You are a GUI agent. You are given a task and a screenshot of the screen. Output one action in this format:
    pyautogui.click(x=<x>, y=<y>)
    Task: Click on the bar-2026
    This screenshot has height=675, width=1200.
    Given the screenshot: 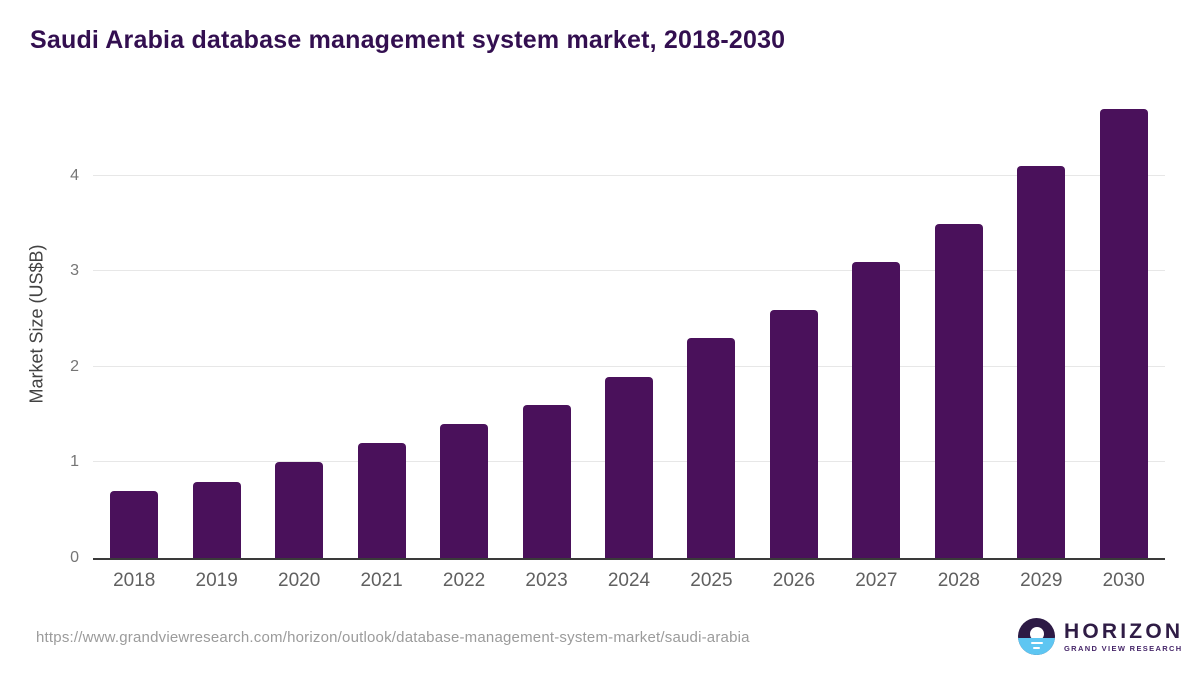 What is the action you would take?
    pyautogui.click(x=793, y=433)
    